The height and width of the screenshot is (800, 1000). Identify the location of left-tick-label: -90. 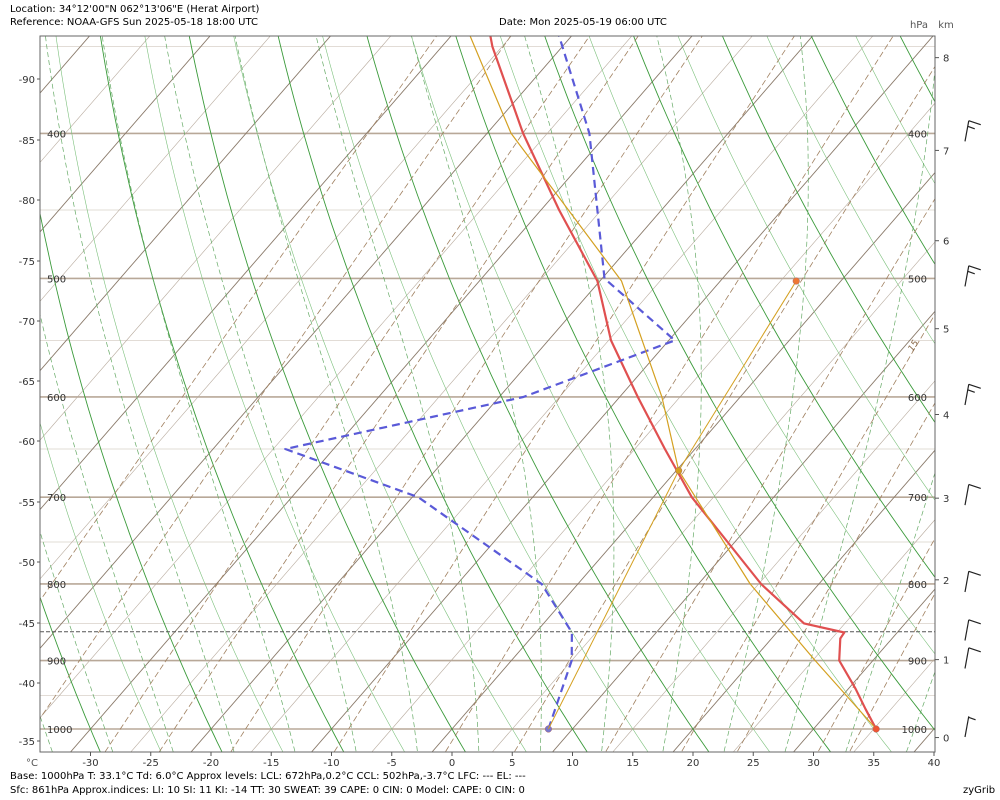
(27, 80).